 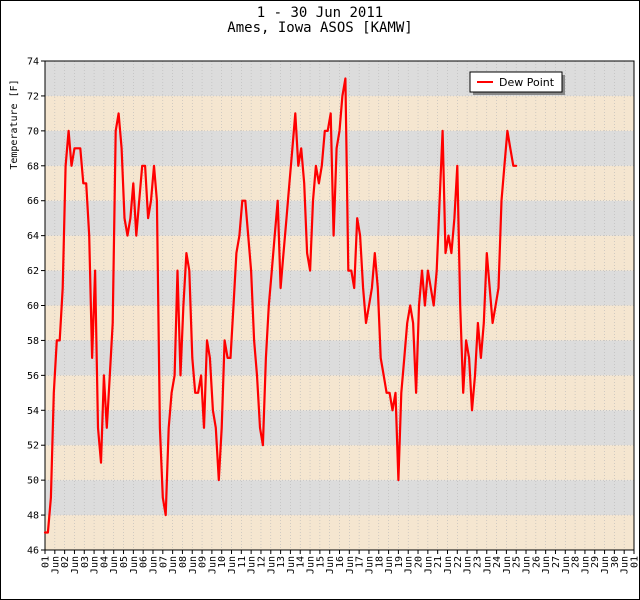 I want to click on x-tick-label: 03, so click(x=85, y=562).